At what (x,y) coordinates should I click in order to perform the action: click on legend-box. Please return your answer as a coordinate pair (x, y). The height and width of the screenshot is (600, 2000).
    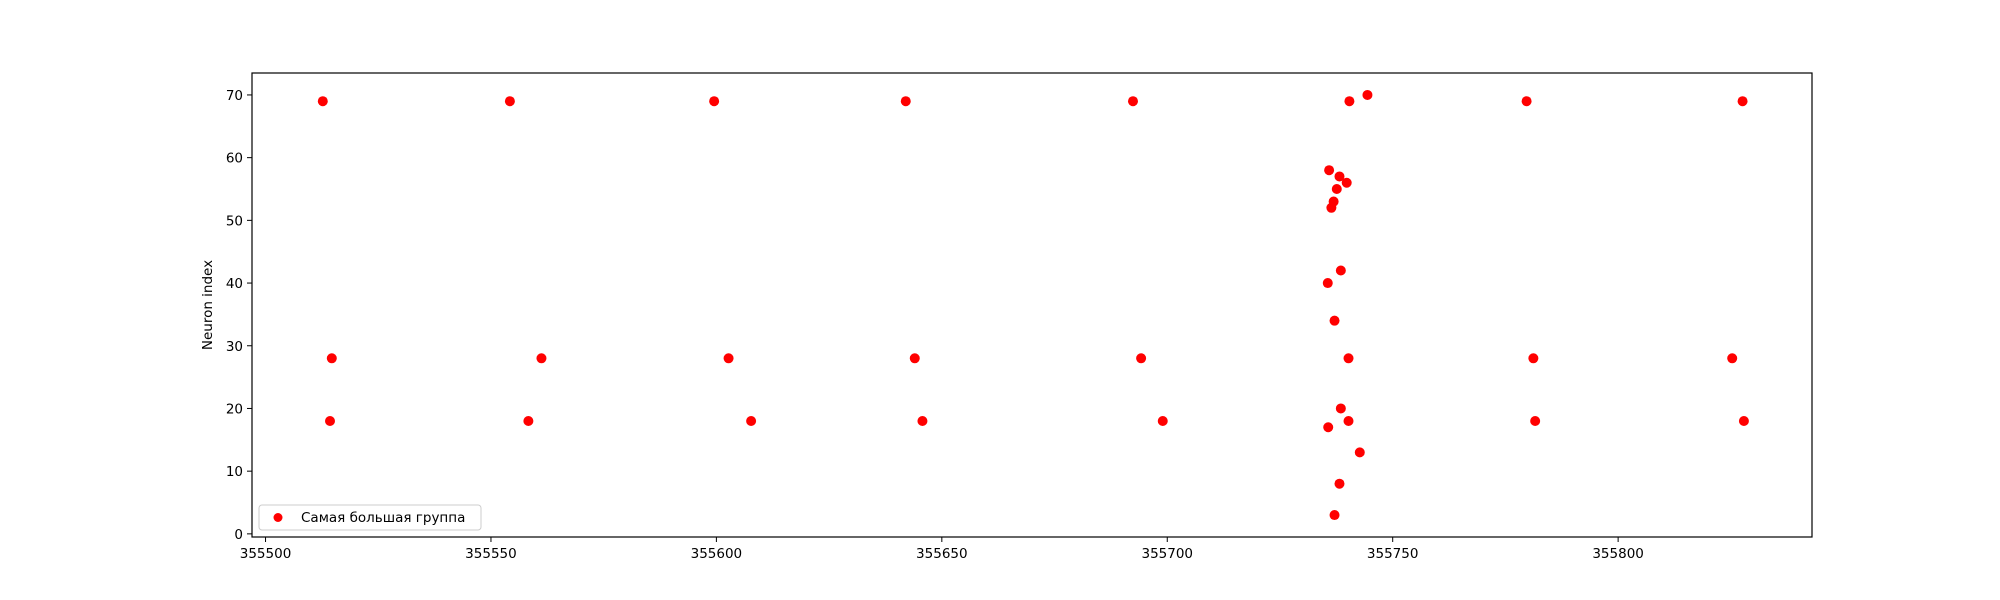
    Looking at the image, I should click on (370, 517).